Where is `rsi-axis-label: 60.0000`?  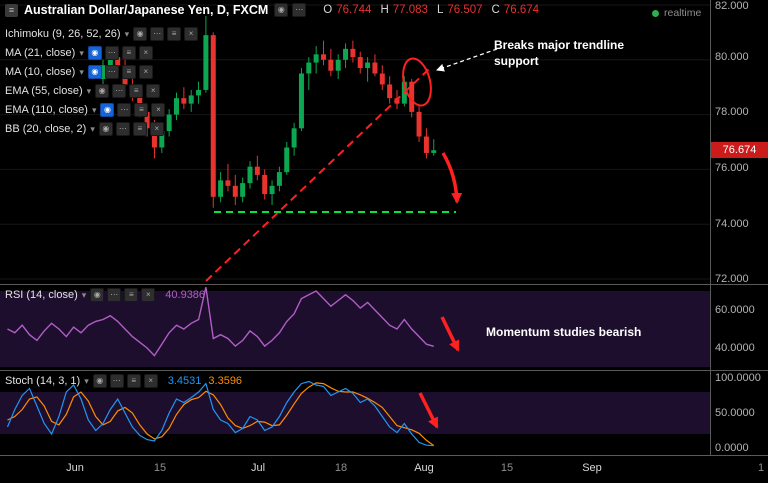
rsi-axis-label: 60.0000 is located at coordinates (735, 310).